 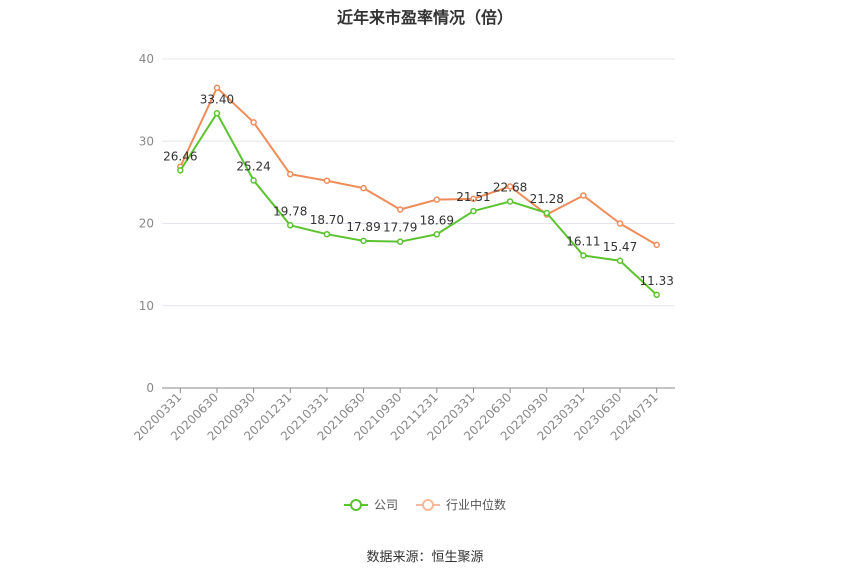 I want to click on legend-company-label: 公司, so click(x=385, y=505).